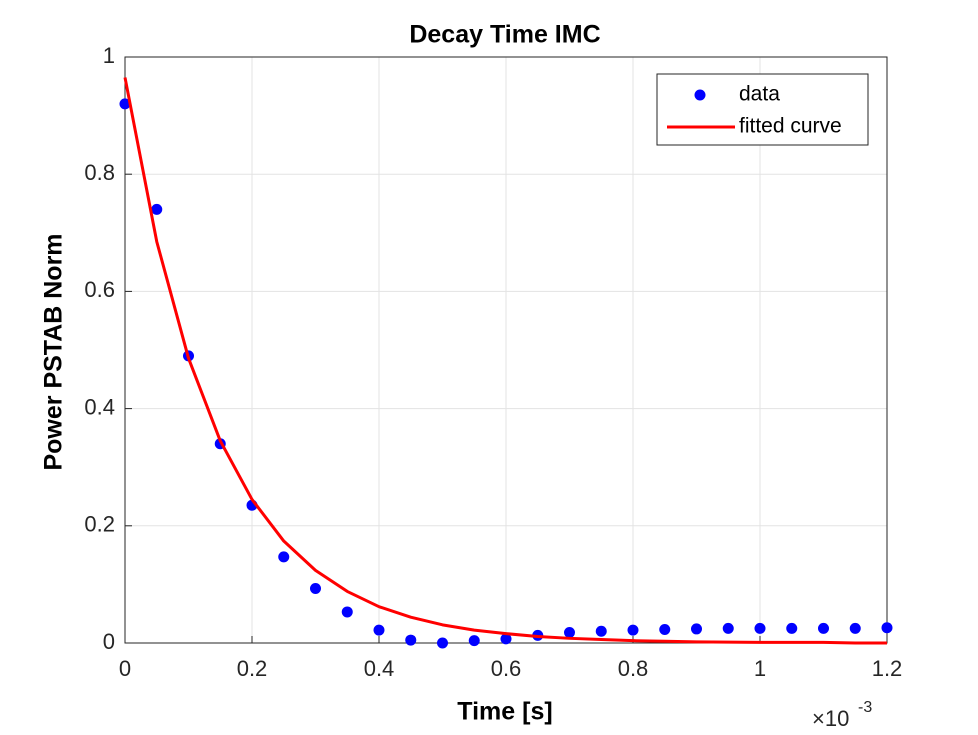 This screenshot has height=735, width=978. What do you see at coordinates (830, 718) in the screenshot?
I see `x-multiplier: ×10` at bounding box center [830, 718].